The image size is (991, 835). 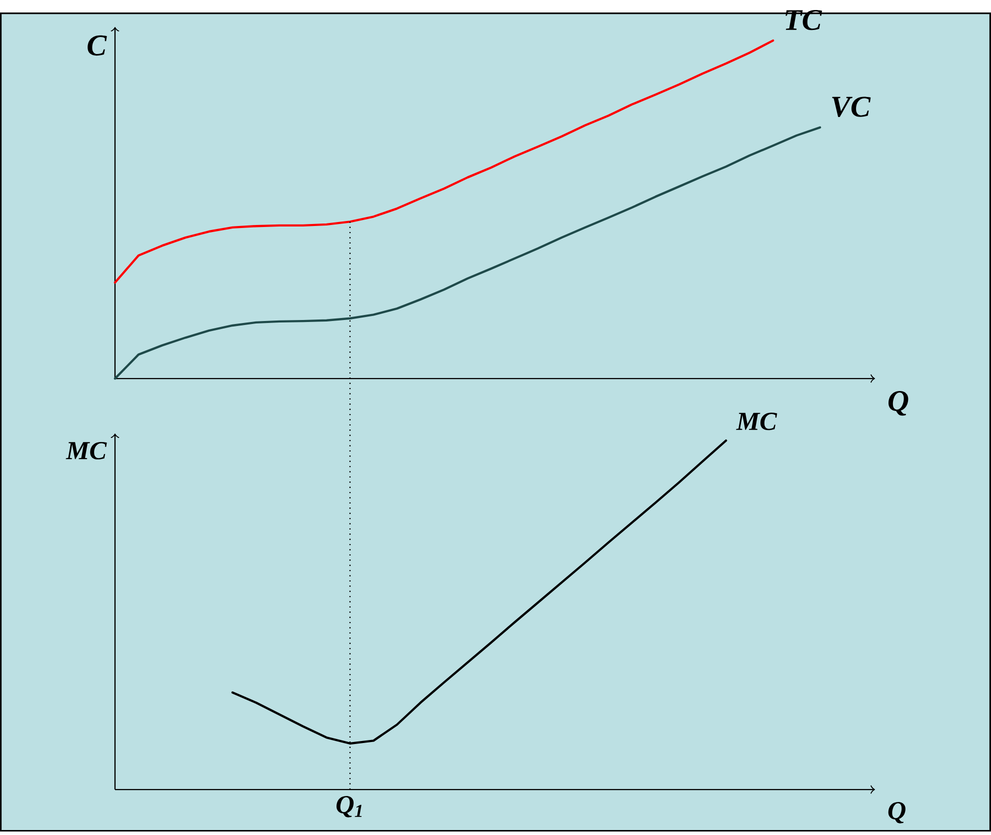 I want to click on y-axis-title: C, so click(x=97, y=45).